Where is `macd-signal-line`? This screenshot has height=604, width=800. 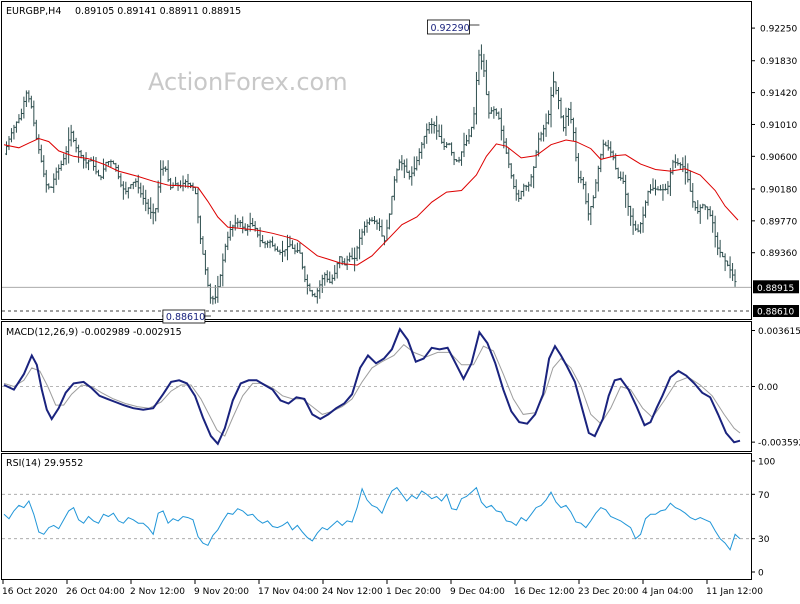 macd-signal-line is located at coordinates (372, 390).